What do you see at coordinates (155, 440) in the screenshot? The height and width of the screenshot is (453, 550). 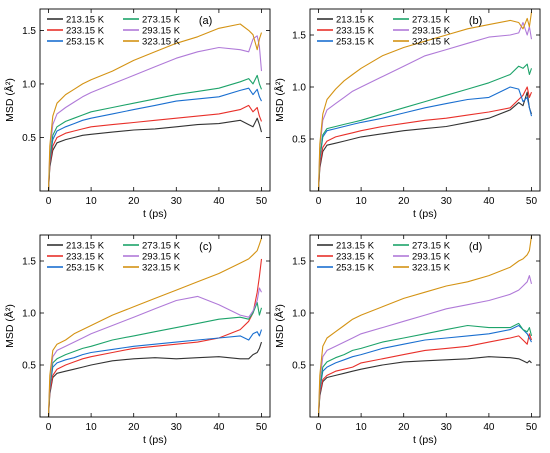 I see `x-axis-title-2: t (ps)` at bounding box center [155, 440].